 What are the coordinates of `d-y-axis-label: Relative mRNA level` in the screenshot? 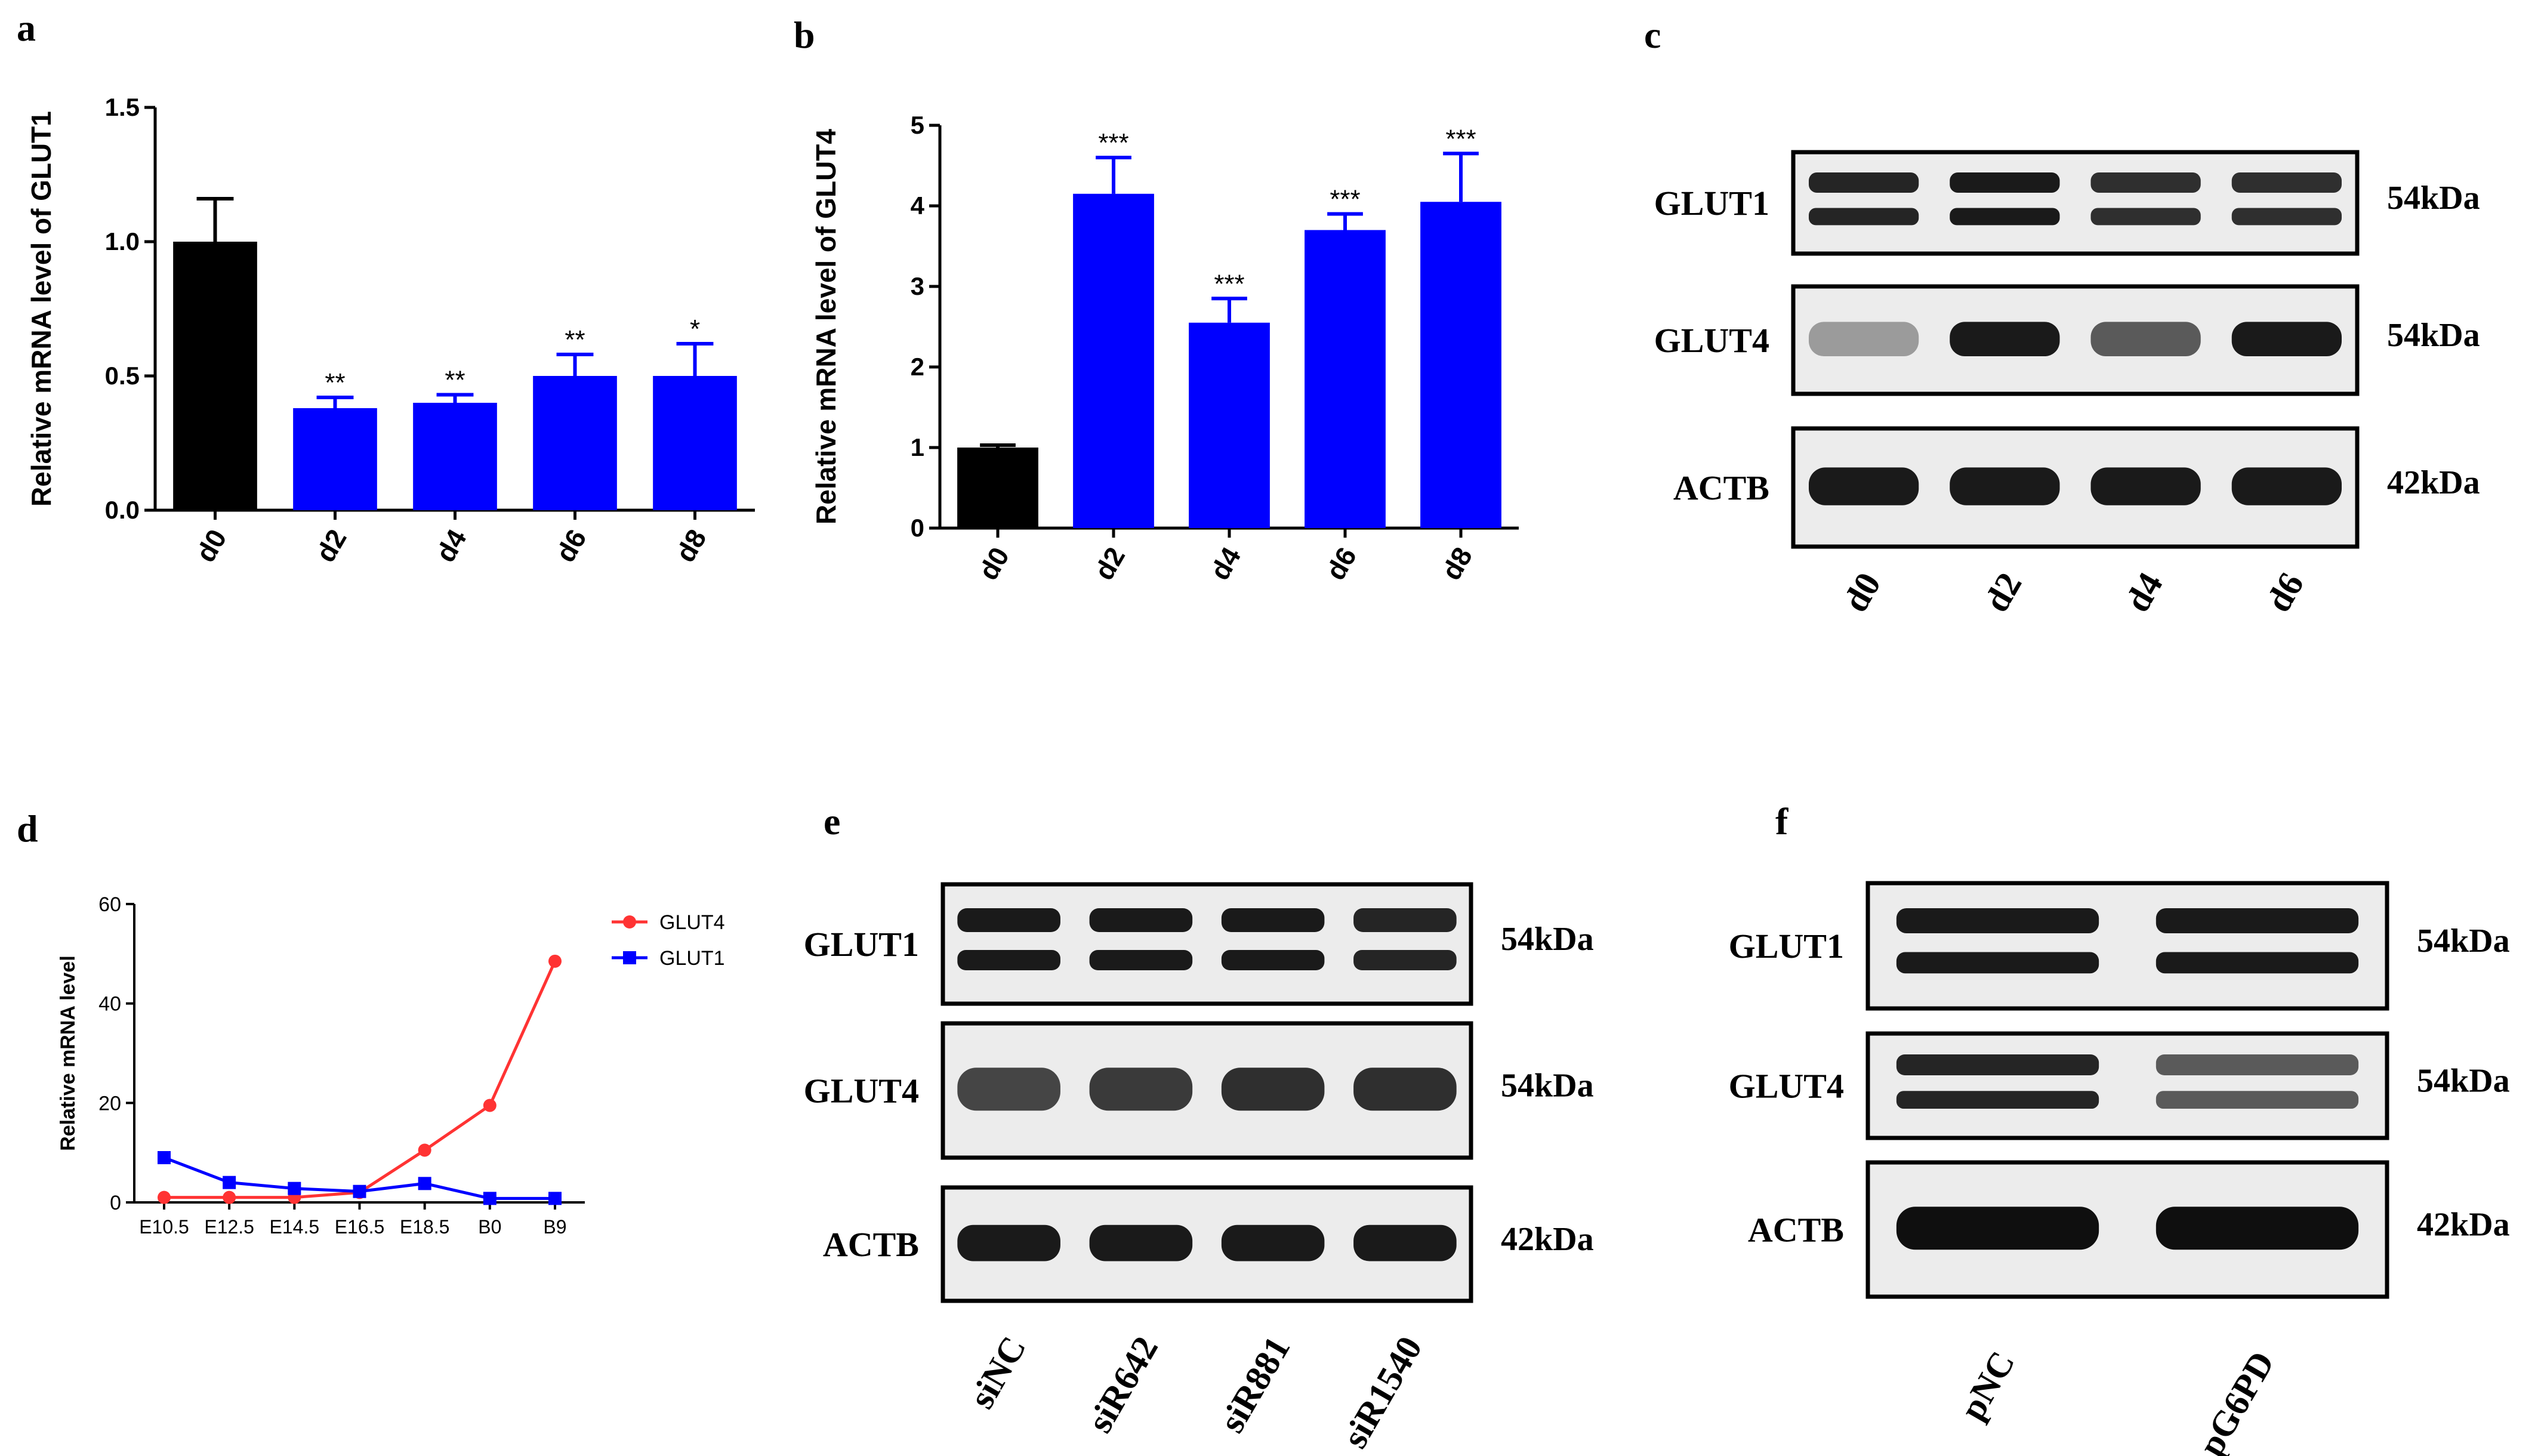 It's located at (68, 1053).